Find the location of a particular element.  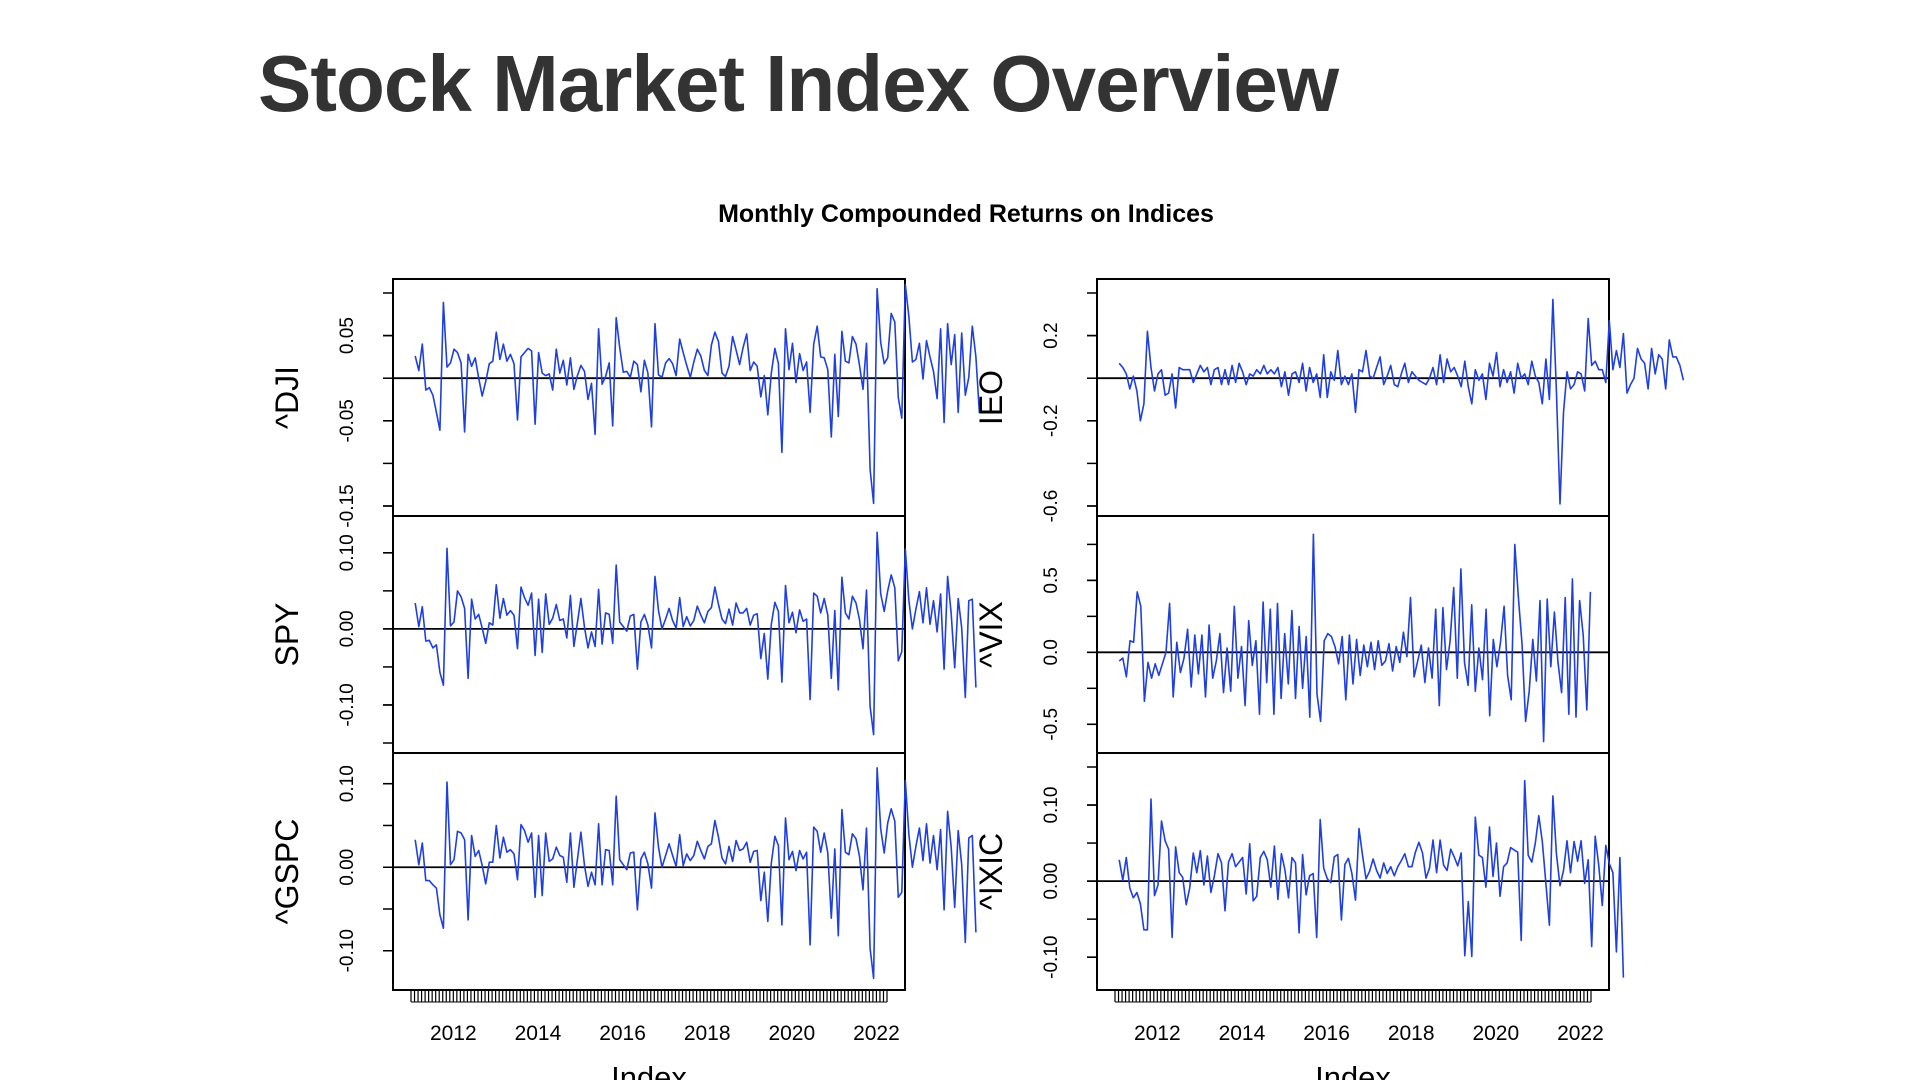

y-tick-label: 0.0 is located at coordinates (1051, 652).